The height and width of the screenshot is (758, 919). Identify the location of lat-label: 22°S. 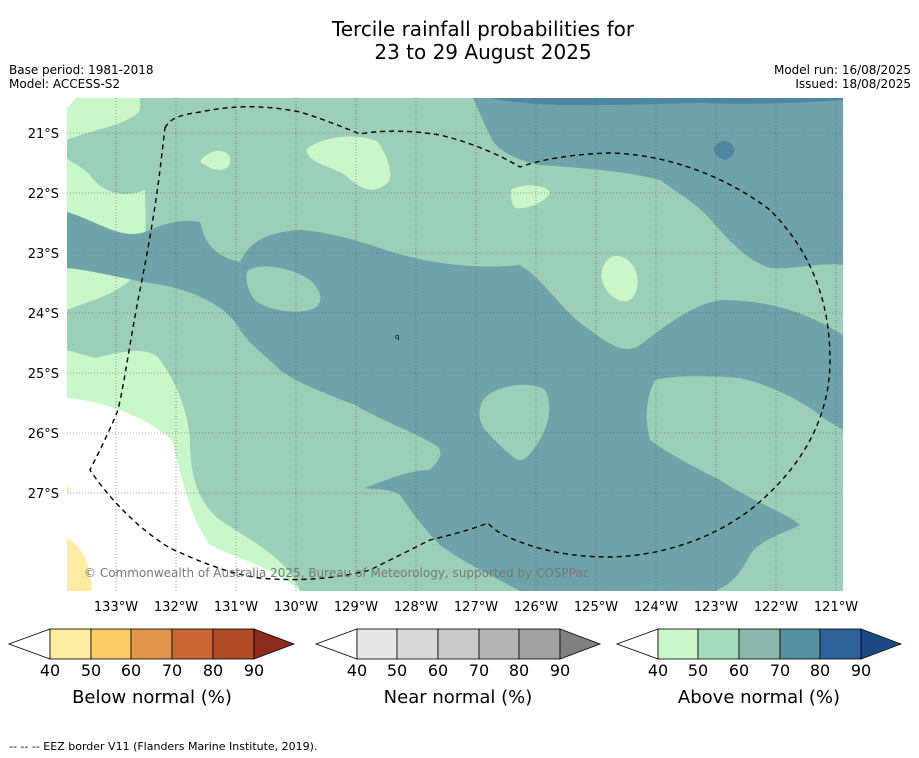
(43, 194).